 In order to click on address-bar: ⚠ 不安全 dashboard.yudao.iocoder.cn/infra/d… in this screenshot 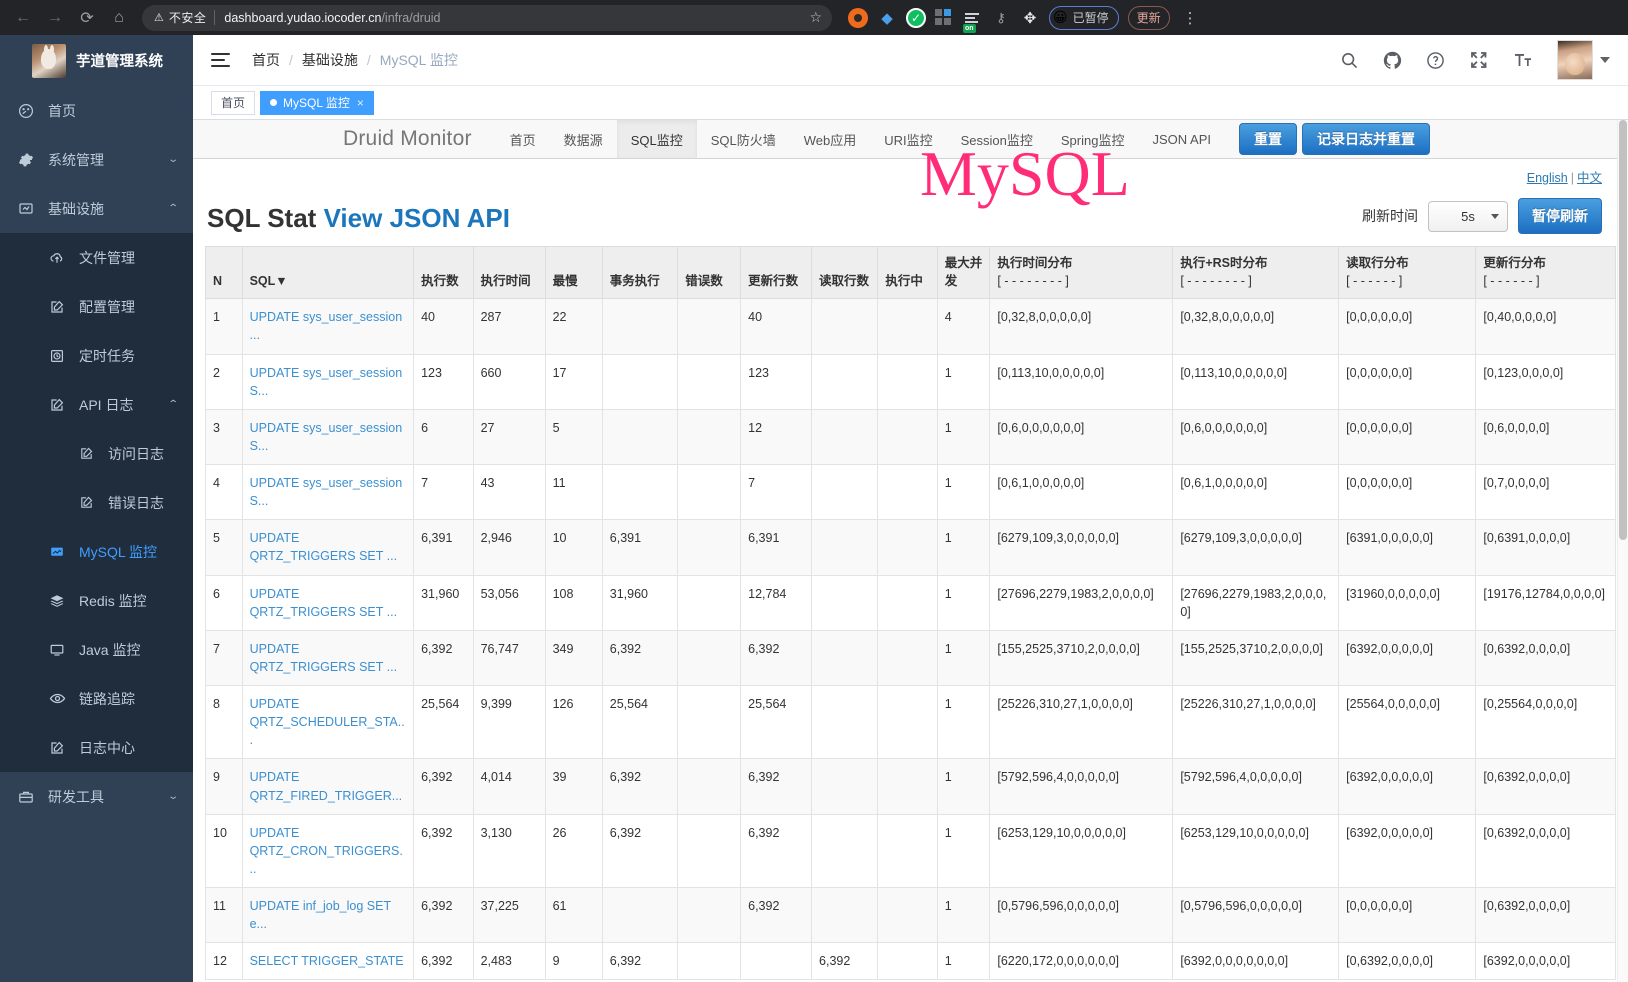, I will do `click(487, 17)`.